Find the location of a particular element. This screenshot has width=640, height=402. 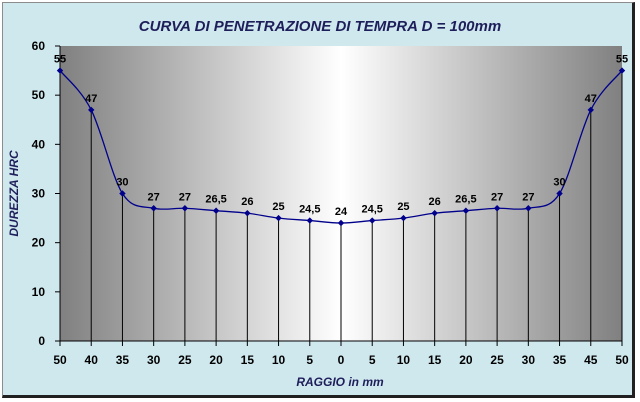

x-axis-title: RAGGIO in mm is located at coordinates (340, 382).